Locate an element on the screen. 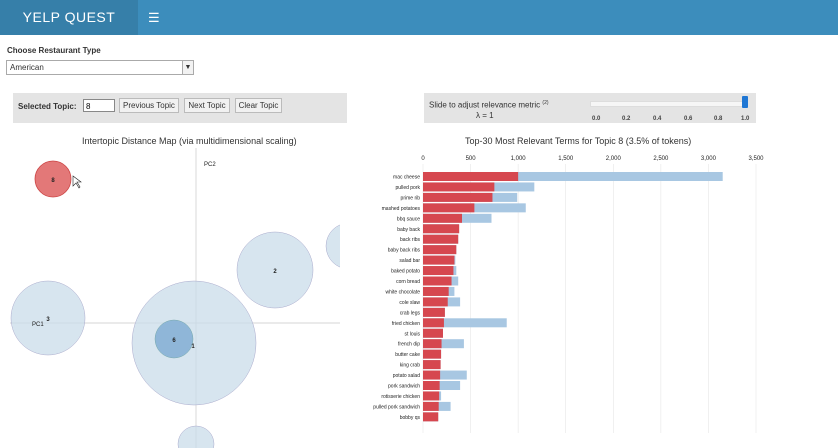  topic-circle-8-selected is located at coordinates (53, 179).